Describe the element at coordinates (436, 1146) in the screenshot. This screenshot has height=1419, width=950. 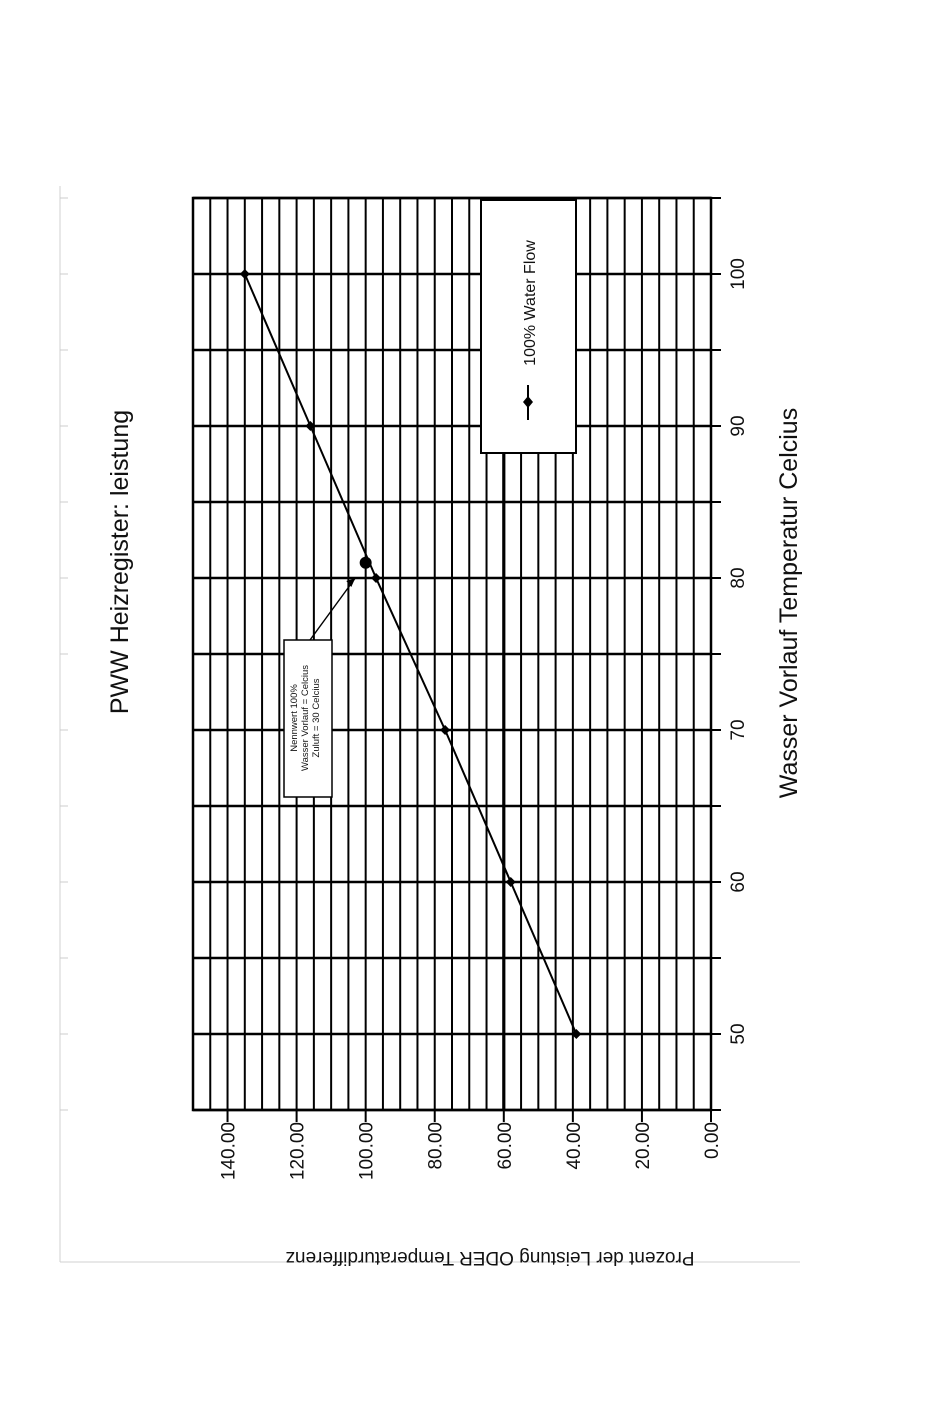
I see `y-tick-label: 80.00` at that location.